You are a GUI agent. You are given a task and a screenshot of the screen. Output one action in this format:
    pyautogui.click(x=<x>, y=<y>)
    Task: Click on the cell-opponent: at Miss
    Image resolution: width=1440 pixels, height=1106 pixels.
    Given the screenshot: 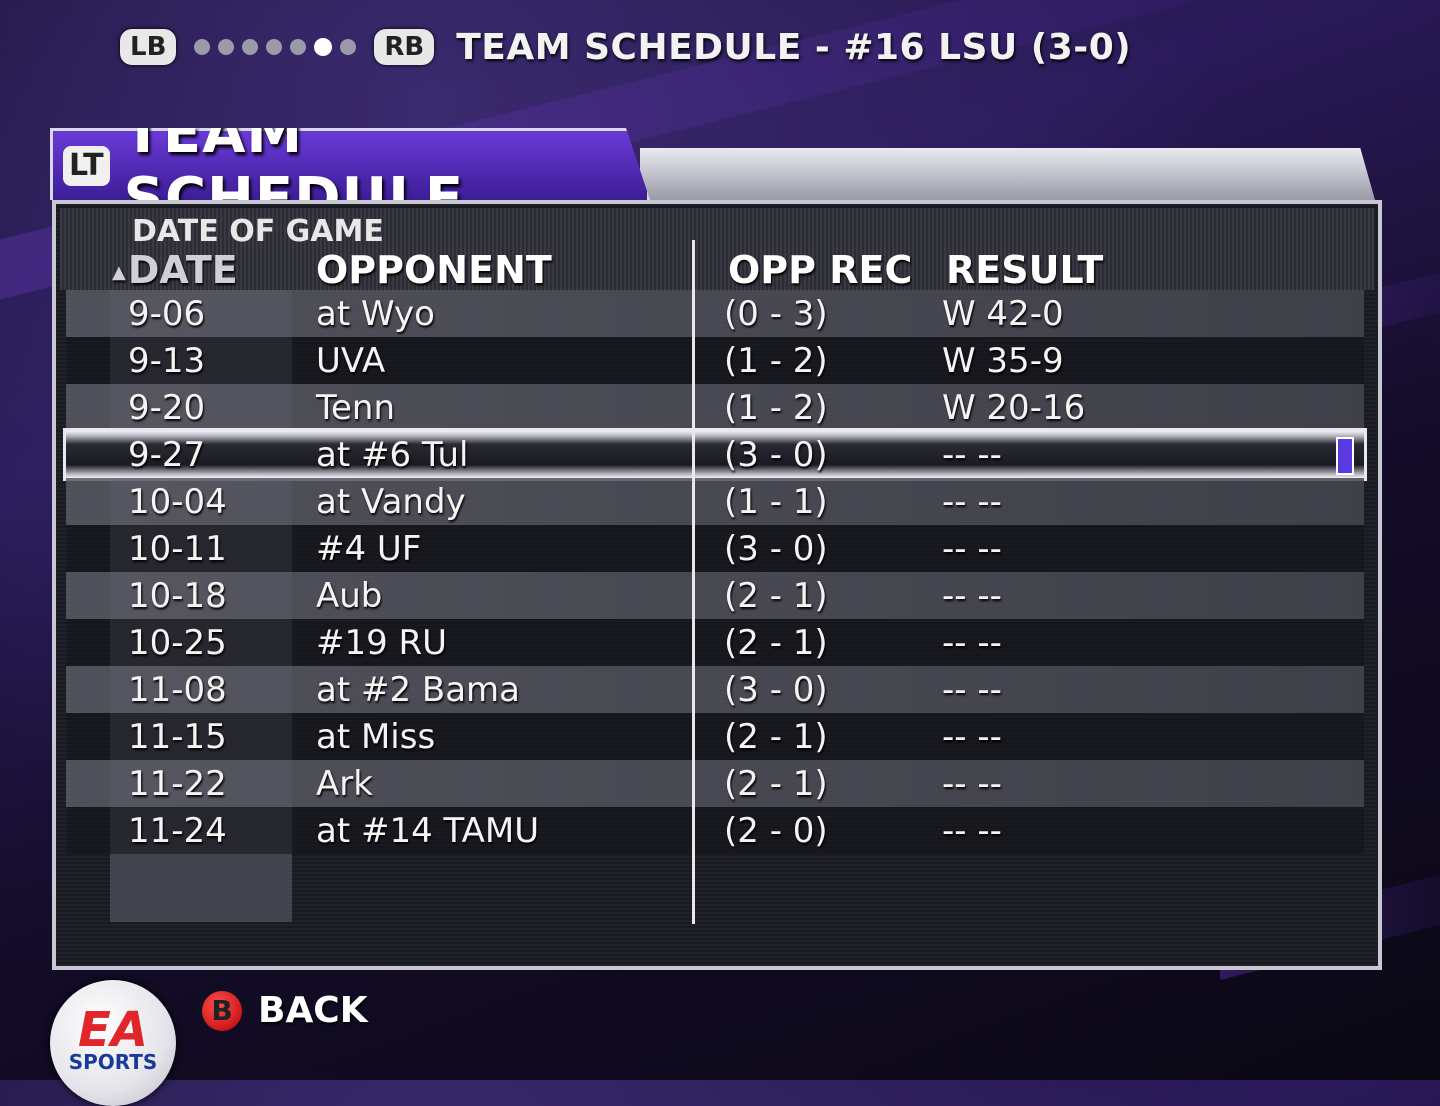 What is the action you would take?
    pyautogui.click(x=376, y=736)
    